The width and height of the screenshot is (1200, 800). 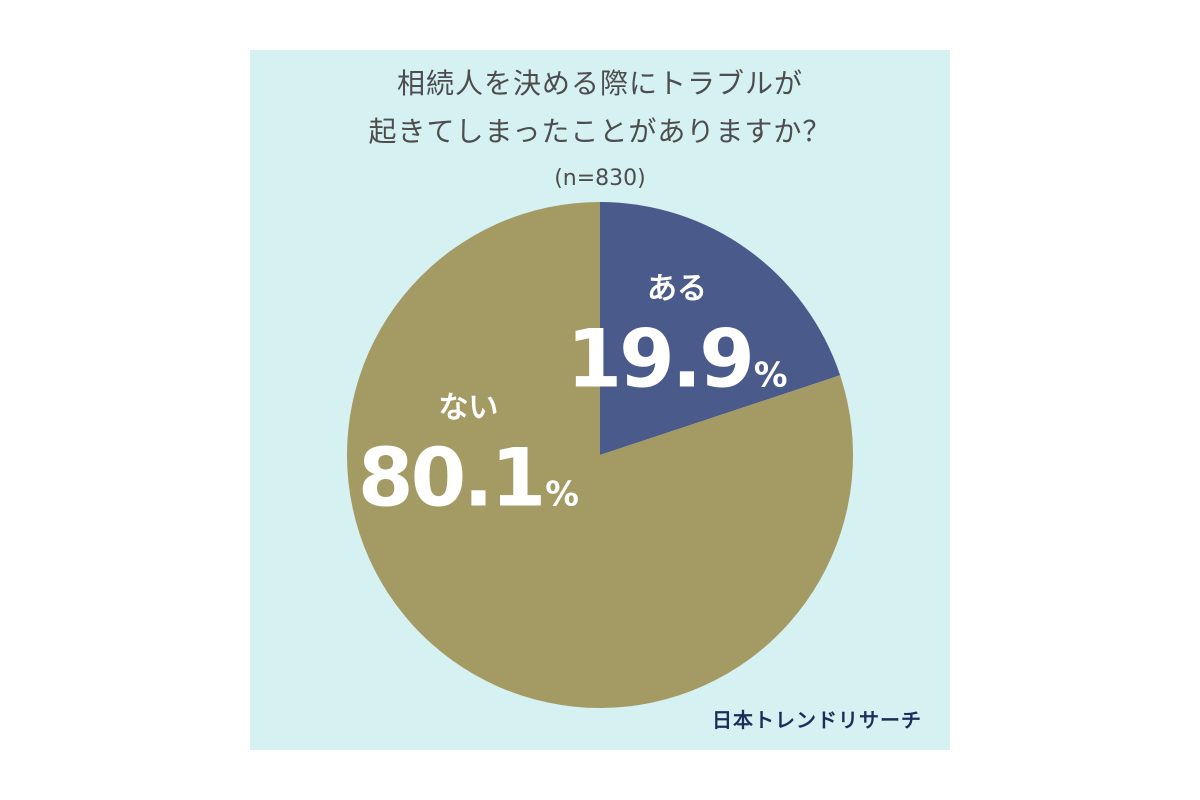 What do you see at coordinates (599, 83) in the screenshot?
I see `chart-title-line-1: 相続人を決める際にトラブルが` at bounding box center [599, 83].